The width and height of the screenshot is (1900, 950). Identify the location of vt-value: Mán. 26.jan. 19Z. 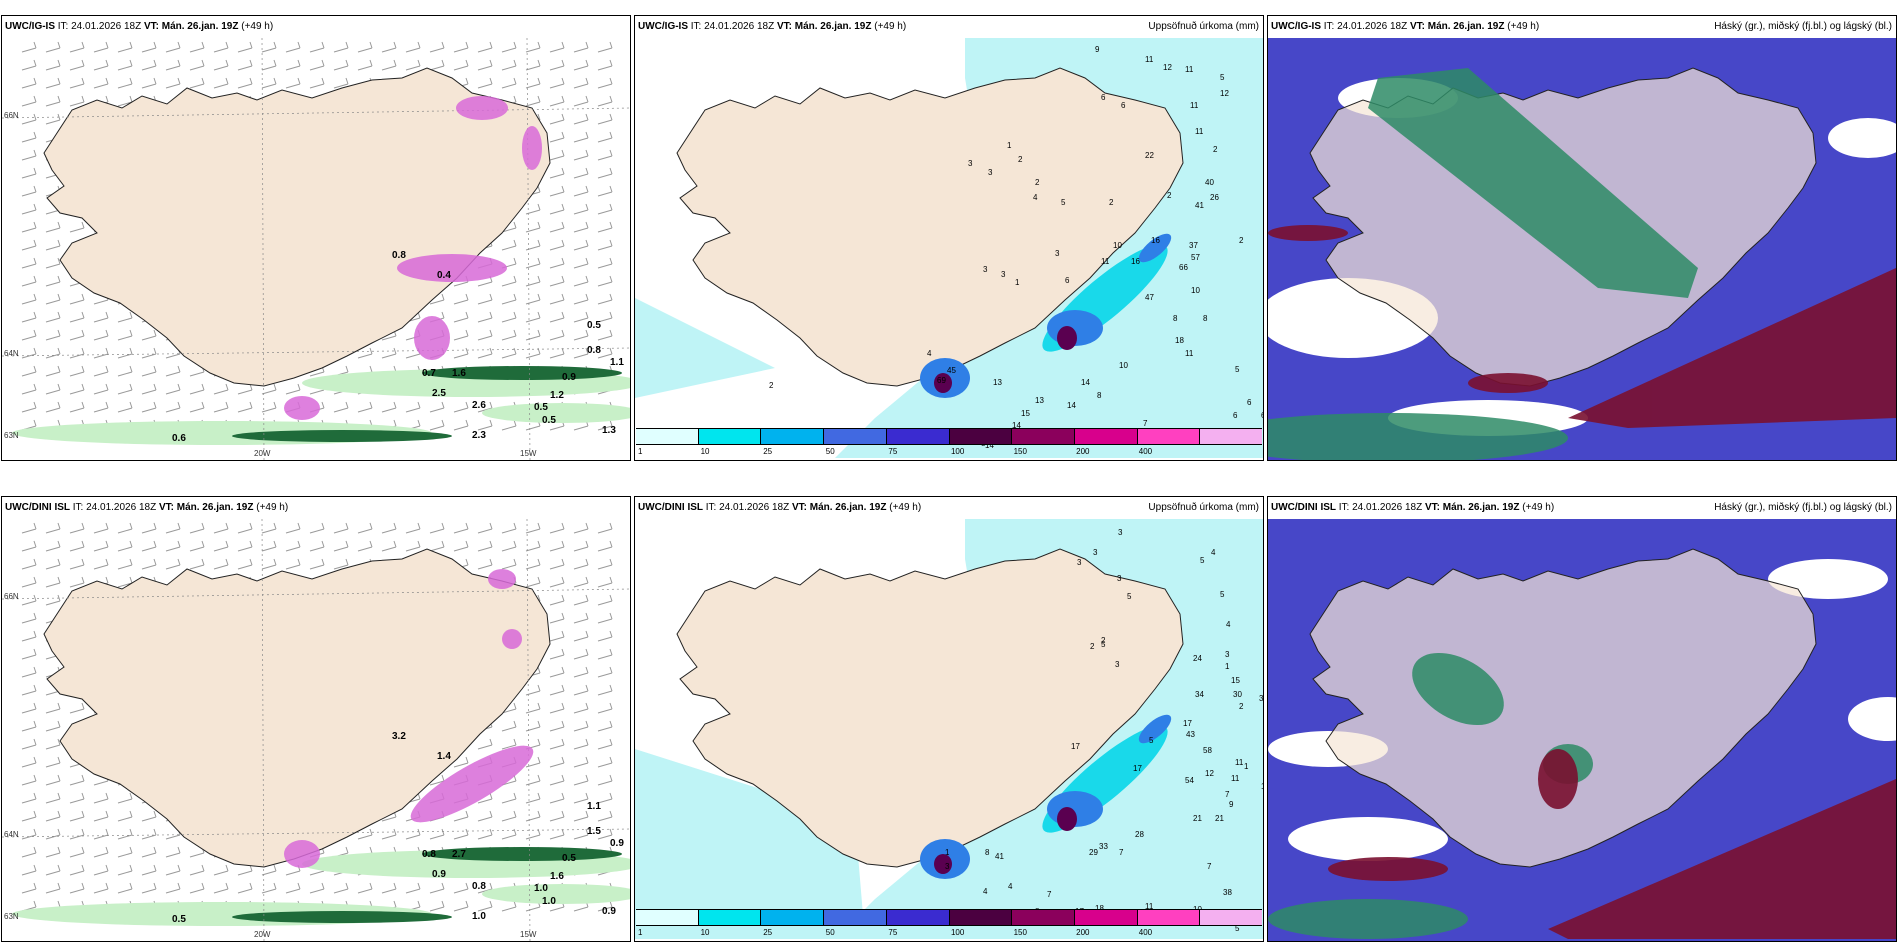
(1481, 507).